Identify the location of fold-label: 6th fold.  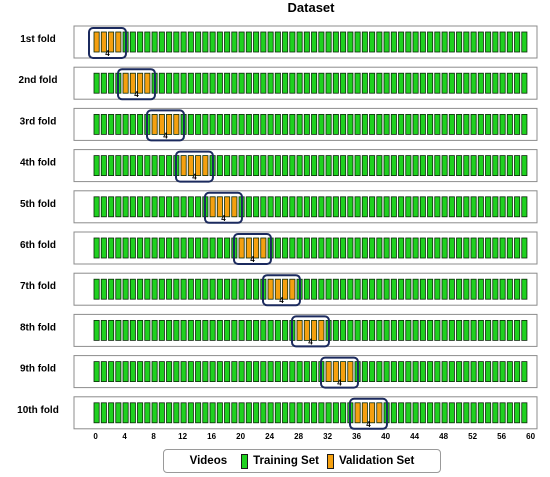
(38, 245).